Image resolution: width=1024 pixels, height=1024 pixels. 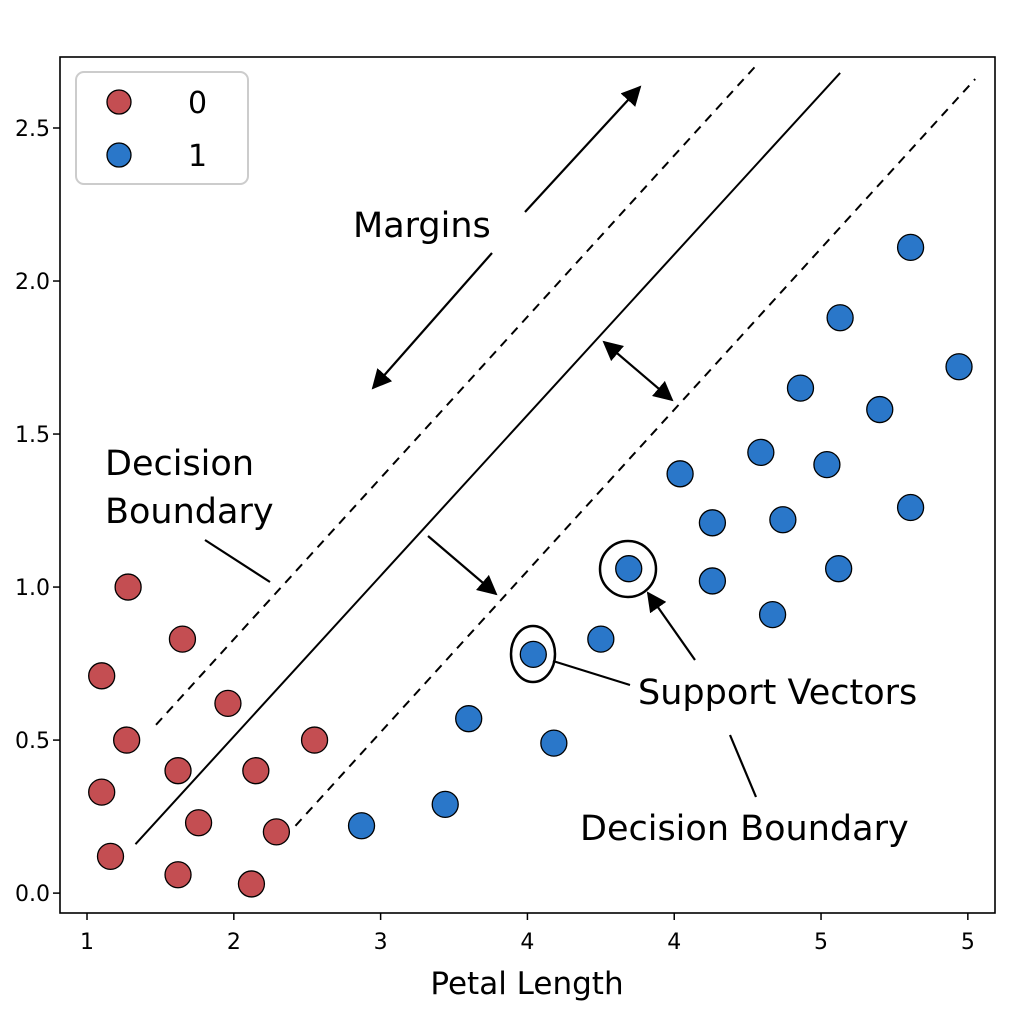 What do you see at coordinates (234, 942) in the screenshot?
I see `x-tick-label: 2` at bounding box center [234, 942].